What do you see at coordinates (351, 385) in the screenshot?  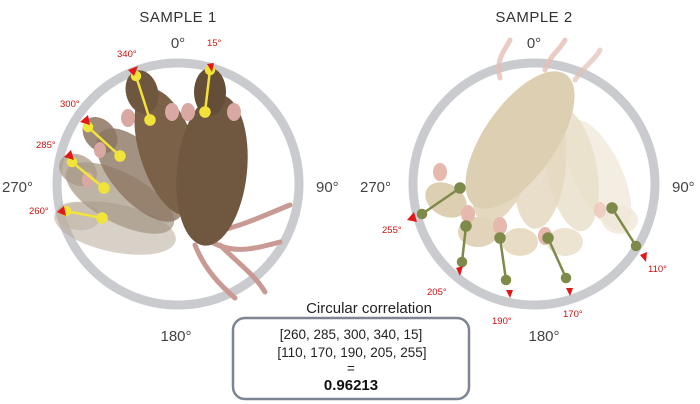 I see `correlation-value: 0.96213` at bounding box center [351, 385].